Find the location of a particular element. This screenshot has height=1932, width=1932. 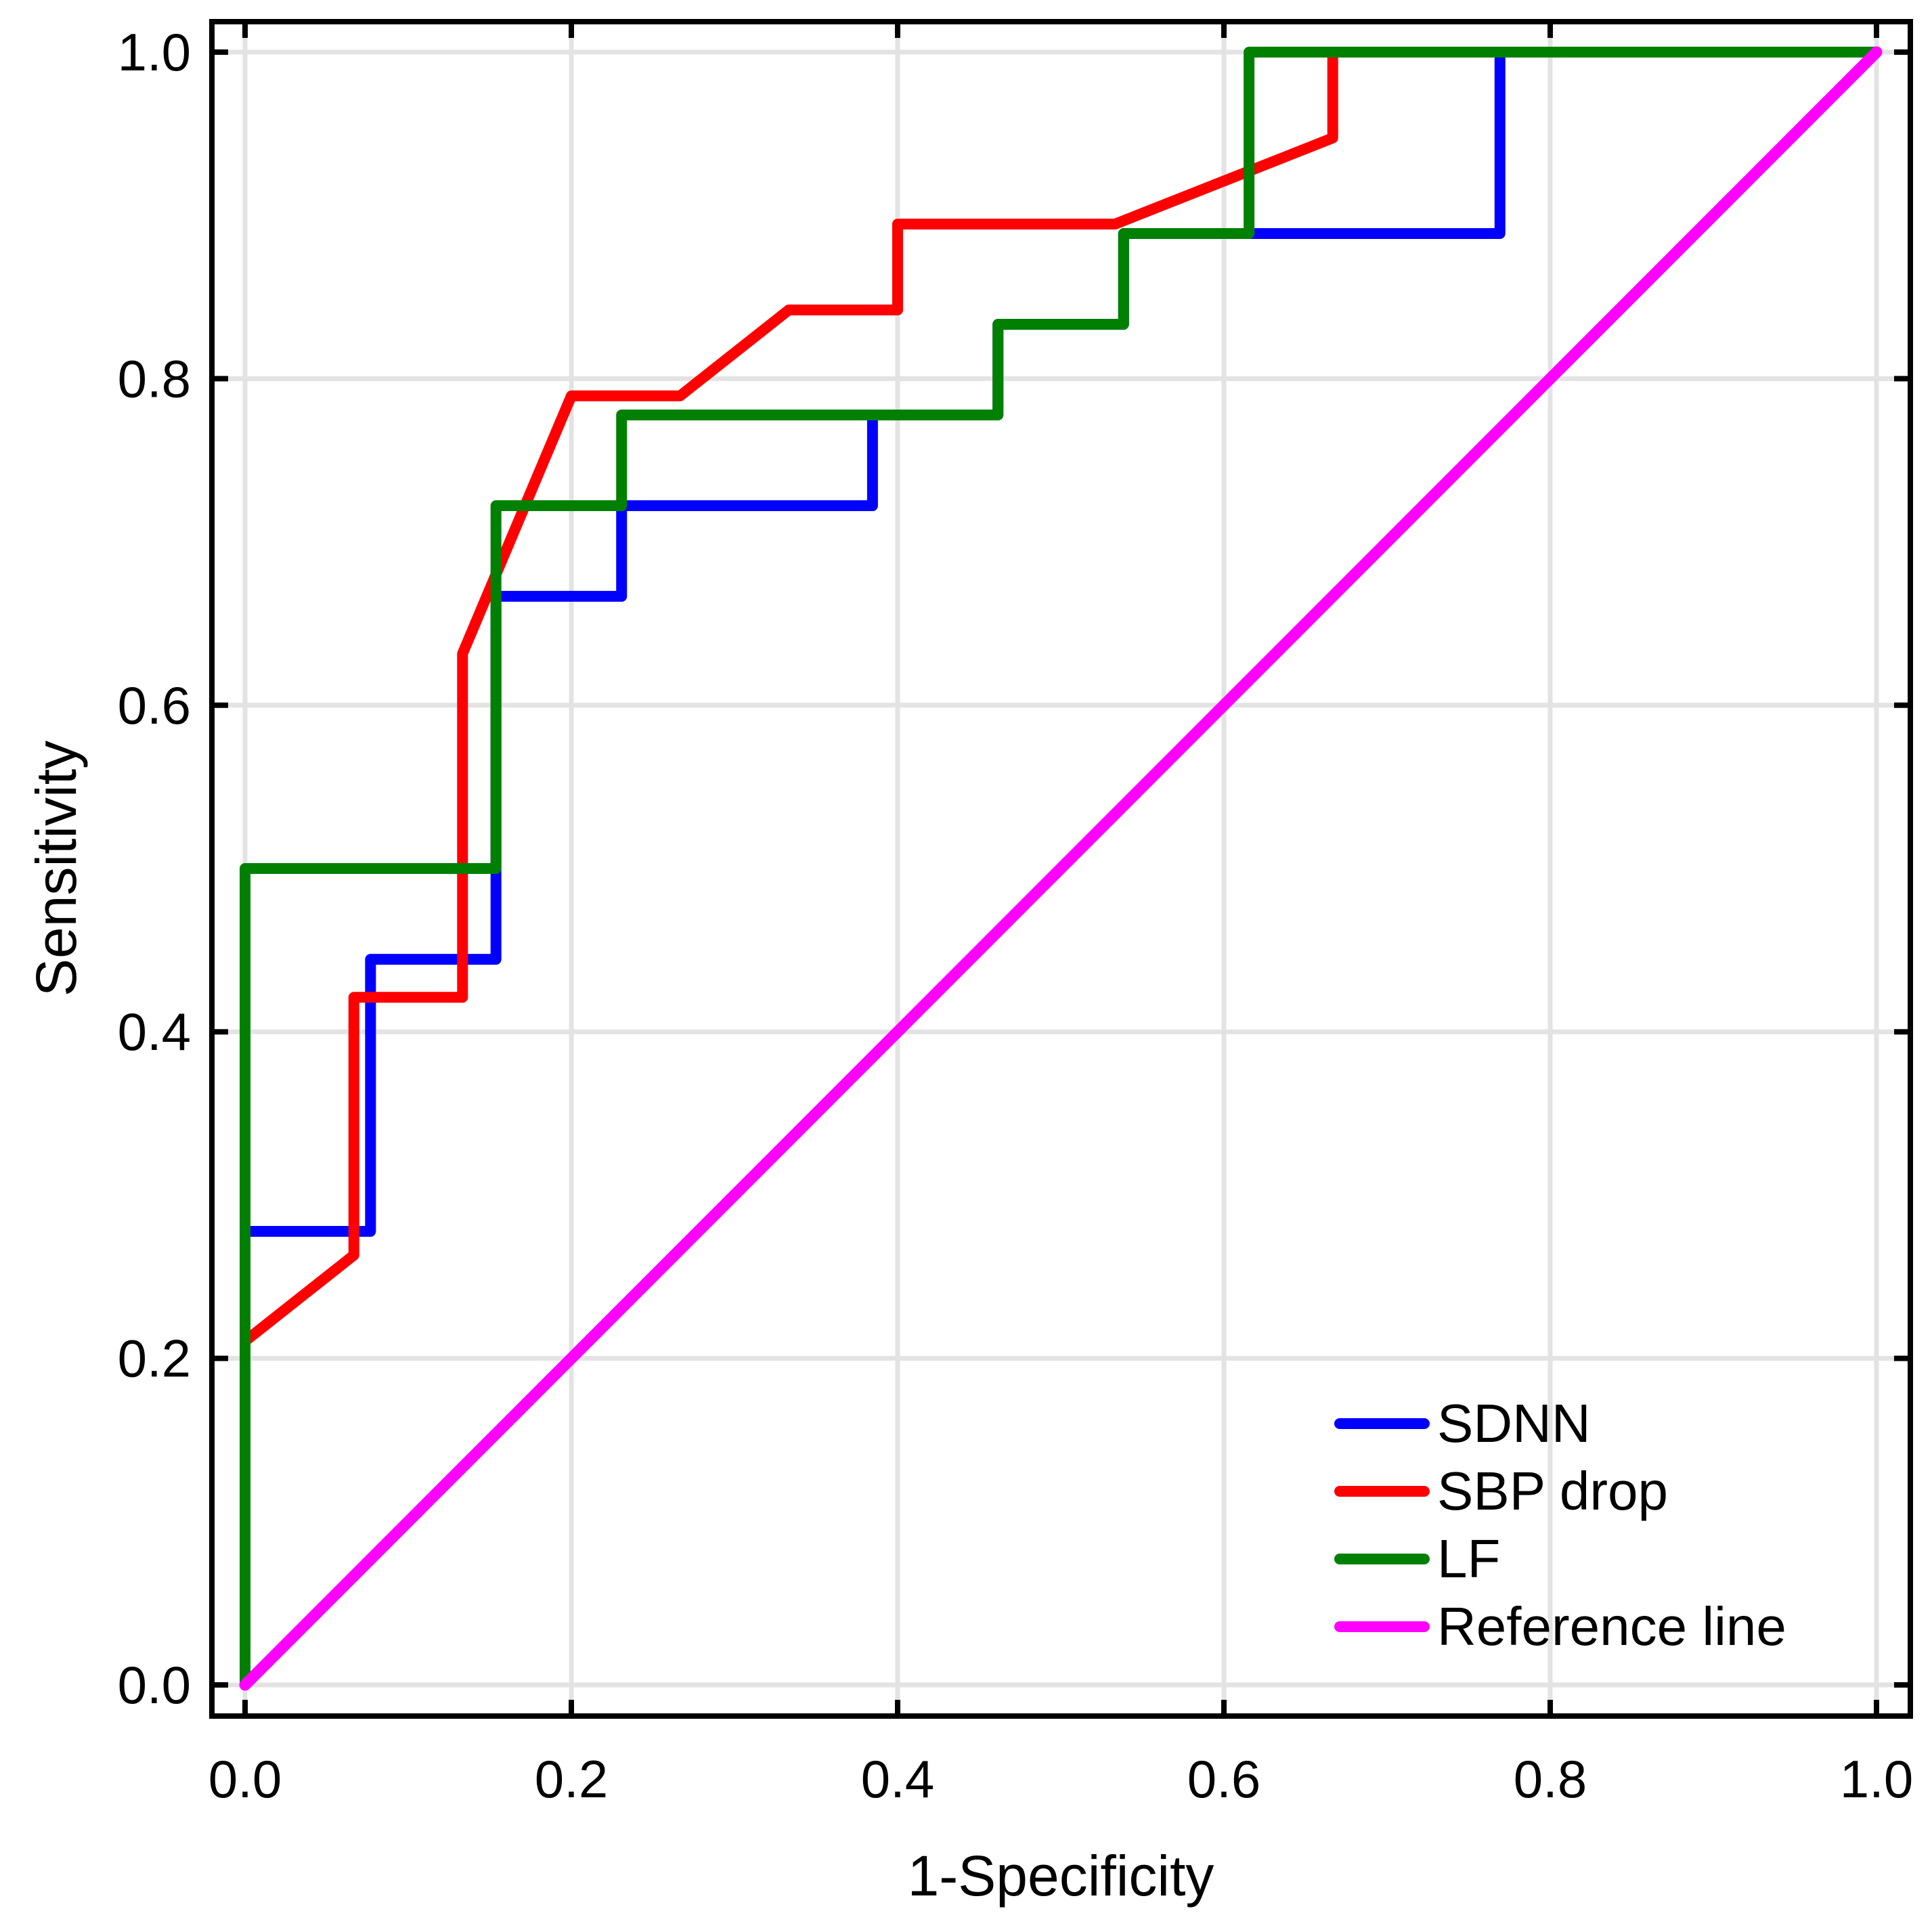

legend-label: Reference line is located at coordinates (1611, 1626).